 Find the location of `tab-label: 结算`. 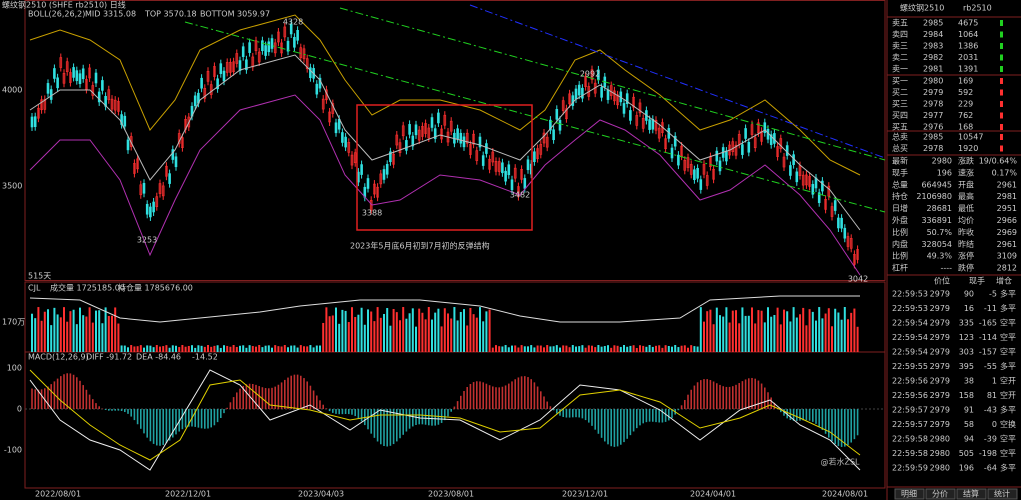

tab-label: 结算 is located at coordinates (971, 494).